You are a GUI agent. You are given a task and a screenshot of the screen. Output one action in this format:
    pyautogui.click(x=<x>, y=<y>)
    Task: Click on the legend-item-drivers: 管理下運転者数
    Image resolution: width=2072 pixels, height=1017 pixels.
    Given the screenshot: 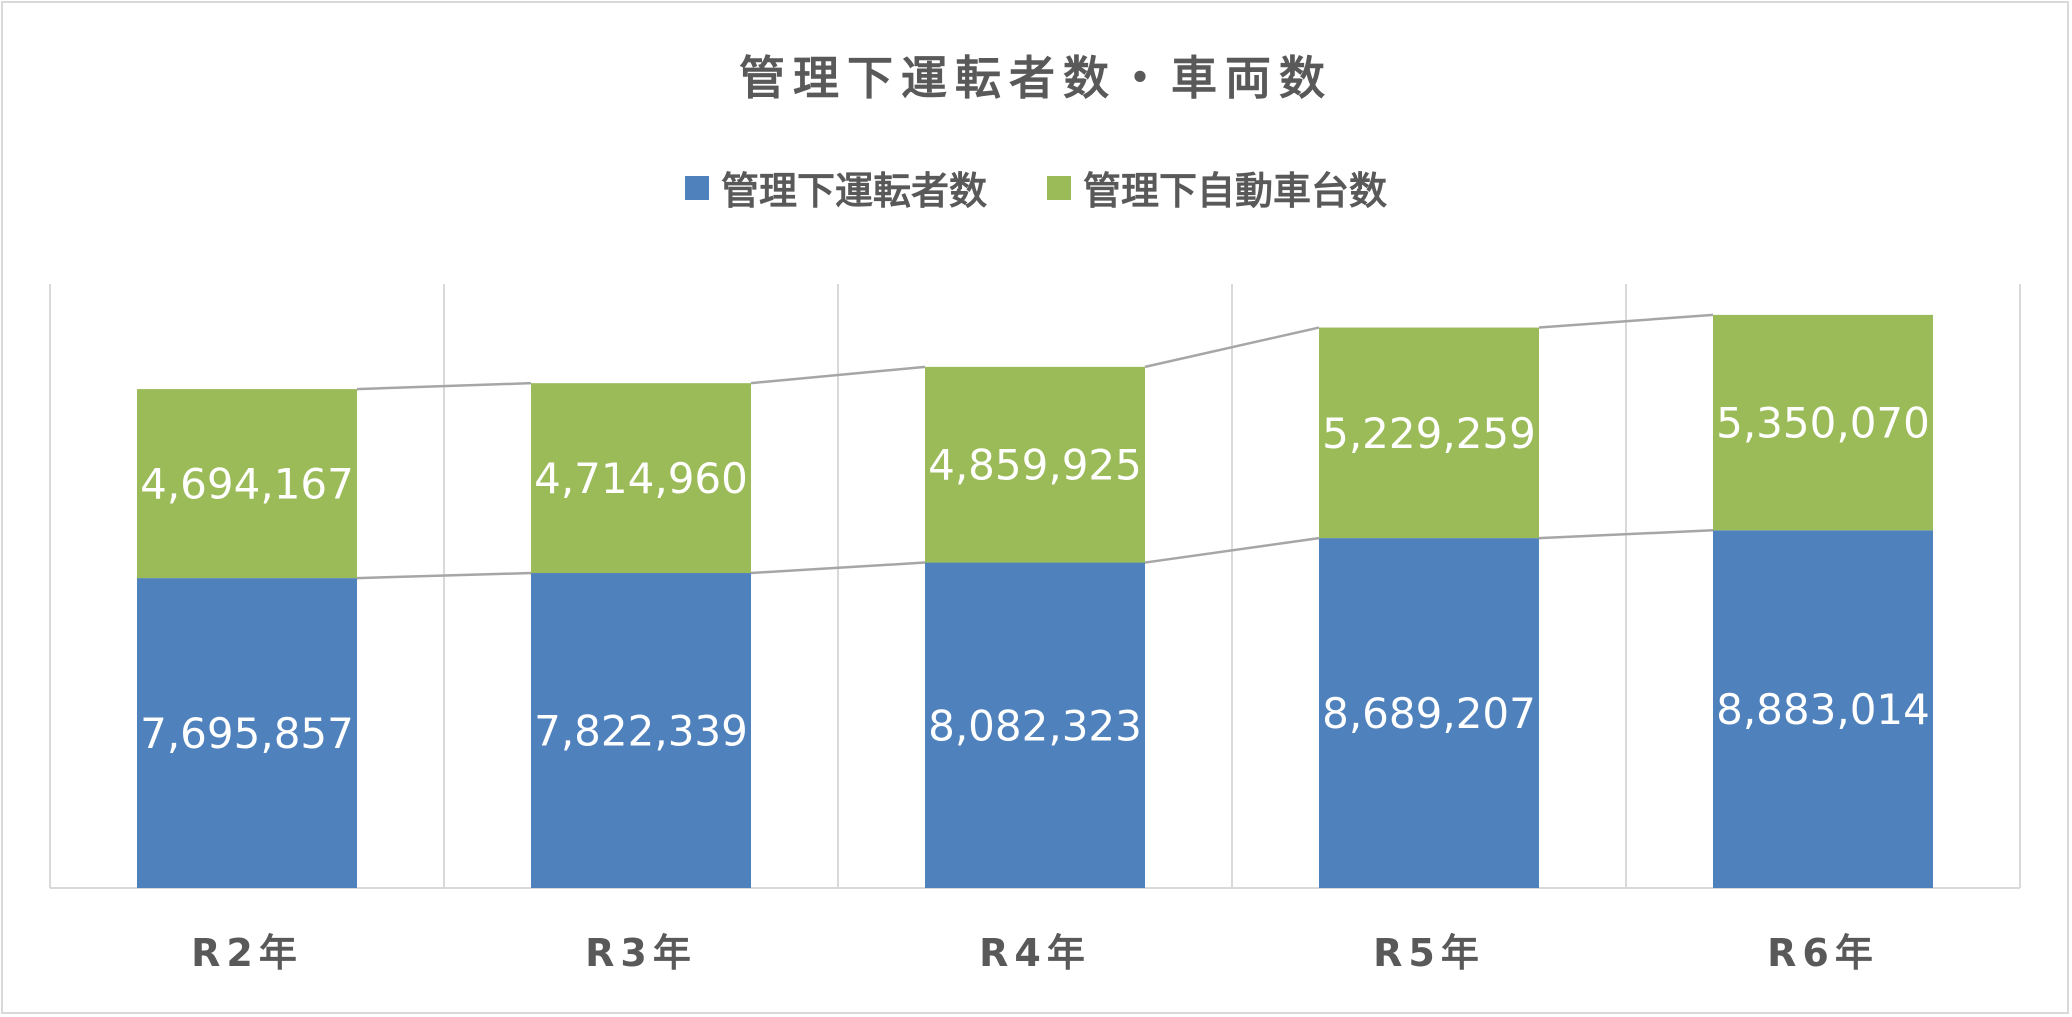 What is the action you would take?
    pyautogui.click(x=835, y=187)
    